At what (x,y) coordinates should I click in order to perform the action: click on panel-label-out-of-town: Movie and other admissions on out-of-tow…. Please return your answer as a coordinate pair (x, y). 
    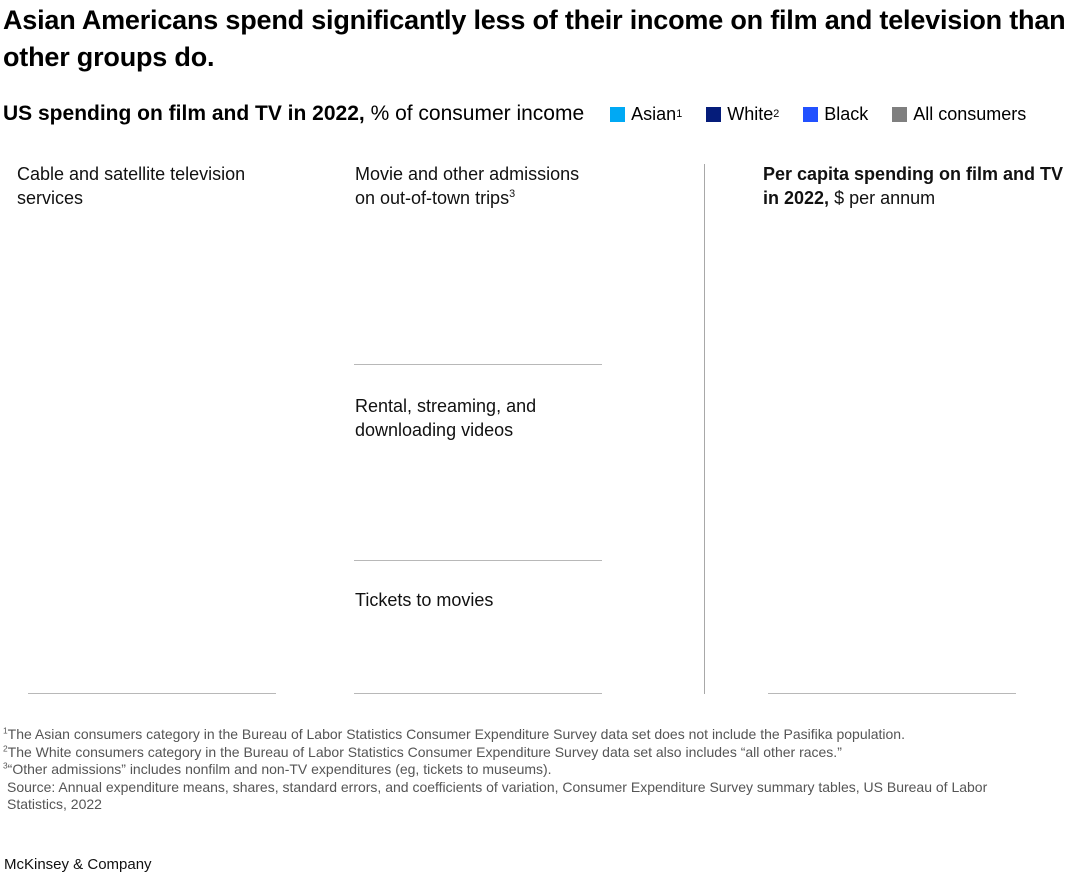
    Looking at the image, I should click on (467, 186).